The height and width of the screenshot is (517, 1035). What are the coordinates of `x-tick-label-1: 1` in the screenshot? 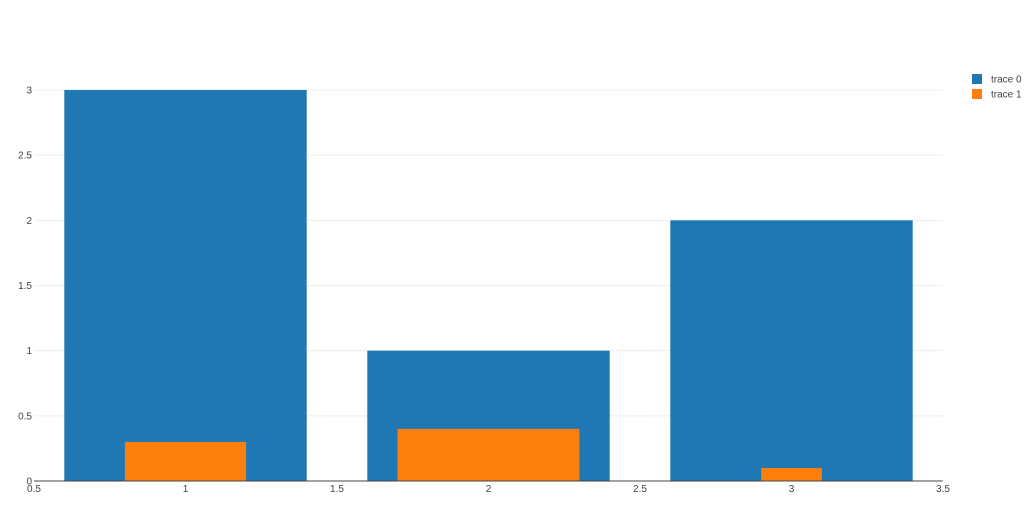 It's located at (186, 489).